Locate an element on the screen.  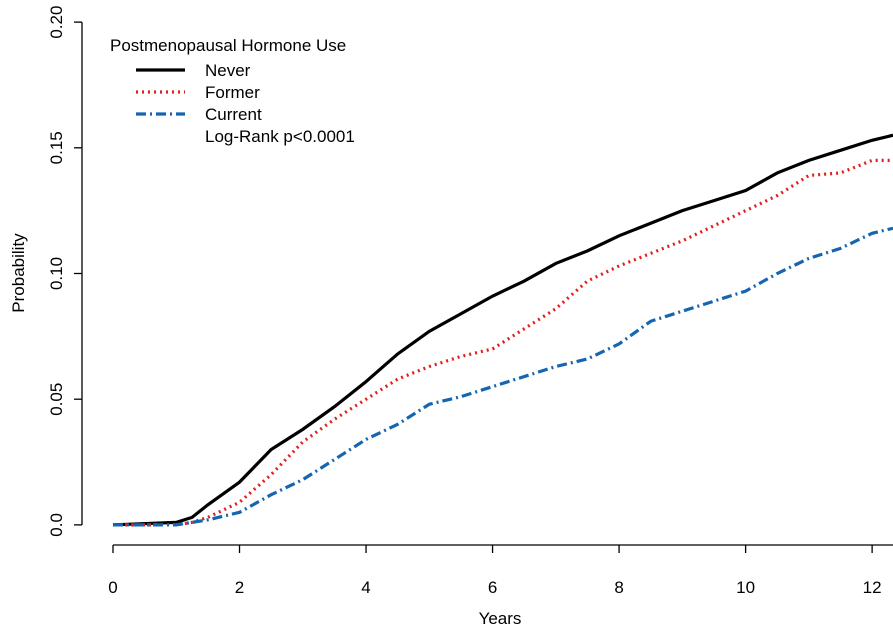
y-tick-label: 0.0 is located at coordinates (56, 525).